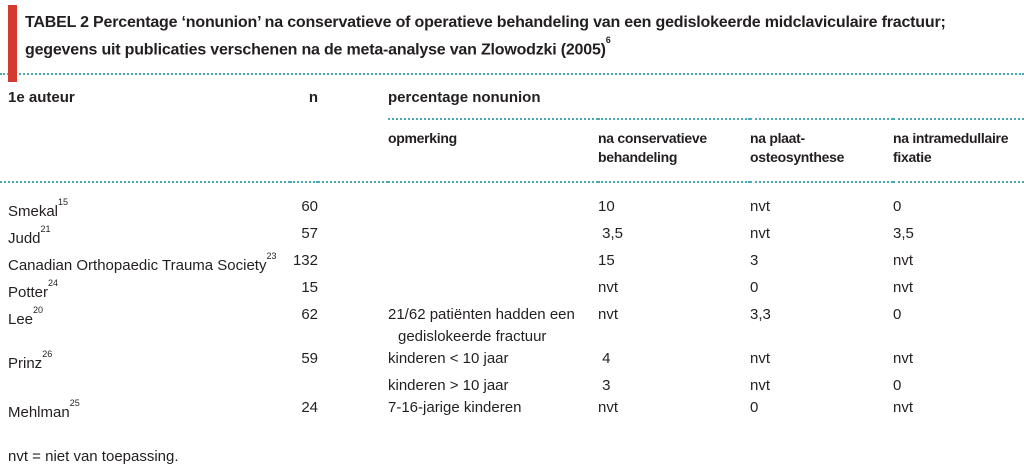  I want to click on table-row: Smekal15 60 10 nvt 0, so click(512, 202).